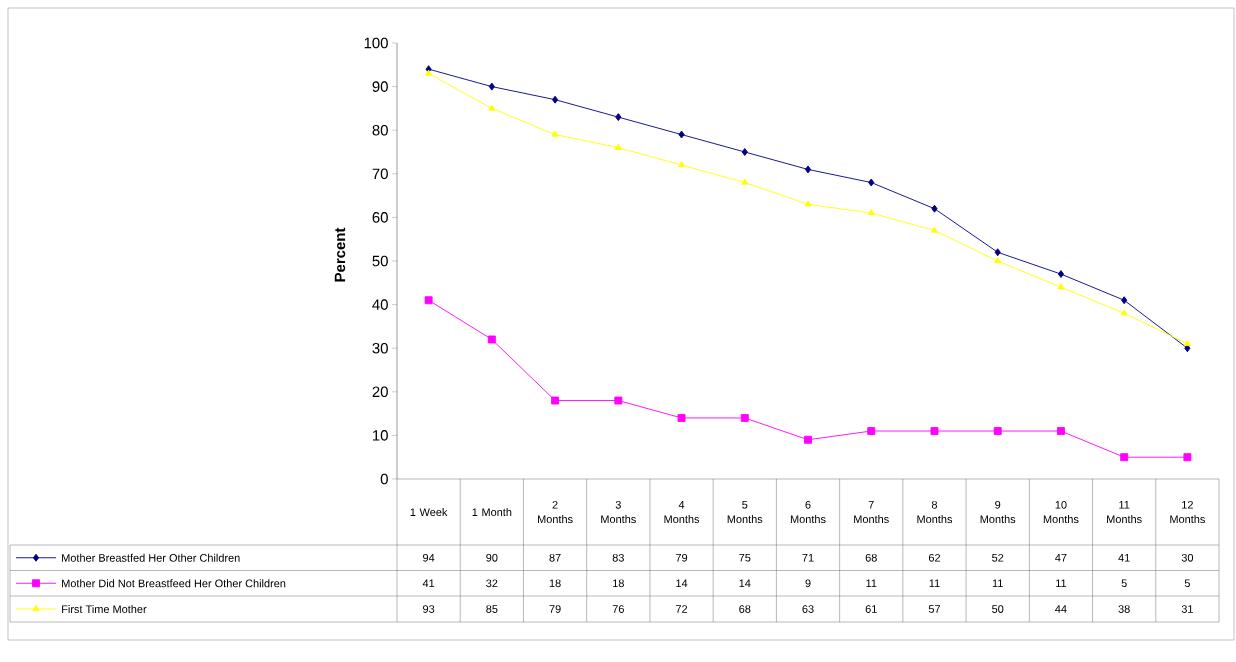 This screenshot has width=1236, height=662. I want to click on data-label: 30, so click(1187, 557).